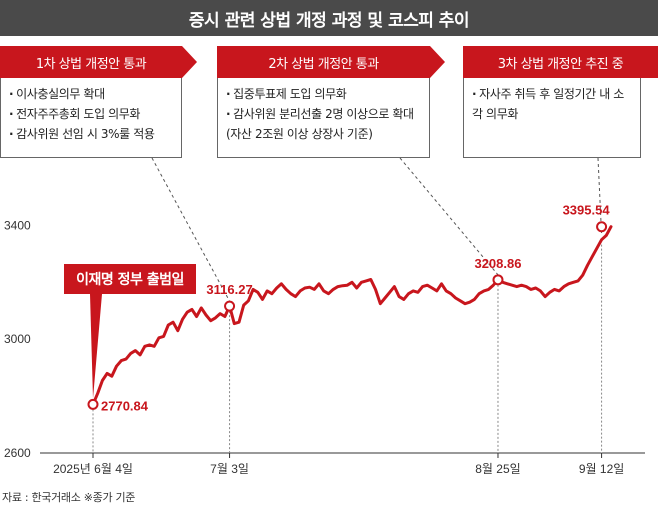 The image size is (658, 512). What do you see at coordinates (299, 134) in the screenshot?
I see `stage-2-note: (자산 2조원 이상 상장사 기준)` at bounding box center [299, 134].